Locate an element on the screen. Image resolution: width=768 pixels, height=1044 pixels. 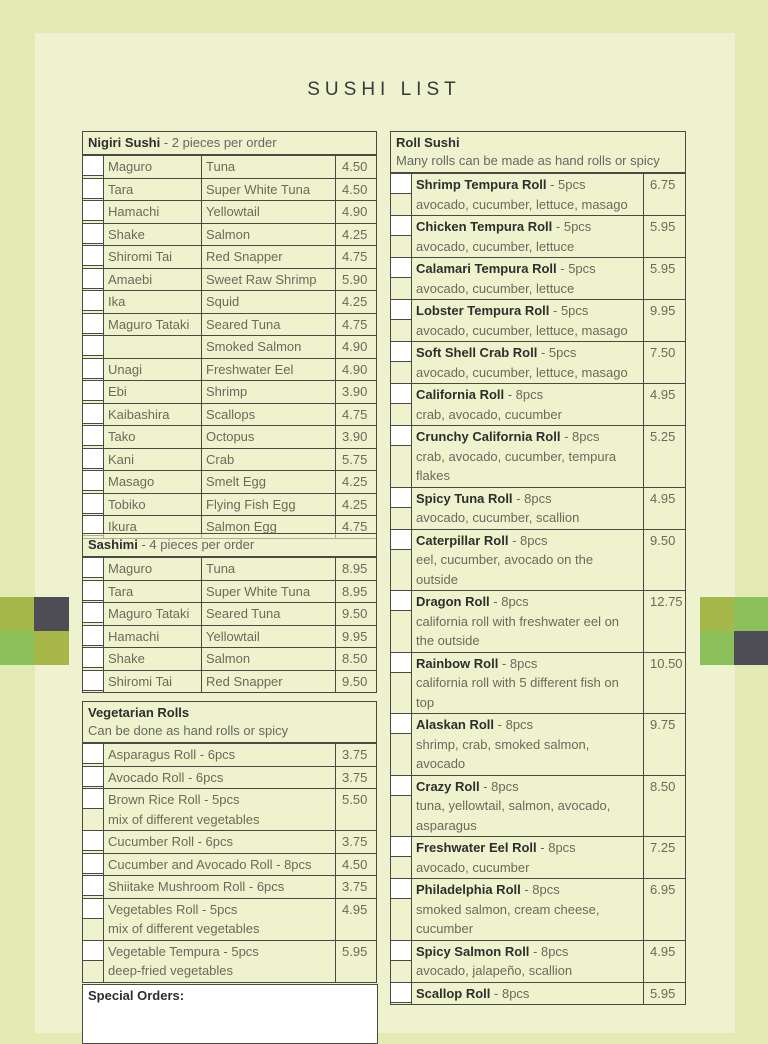
item-cell: Cucumber Roll - 6pcs is located at coordinates (220, 842).